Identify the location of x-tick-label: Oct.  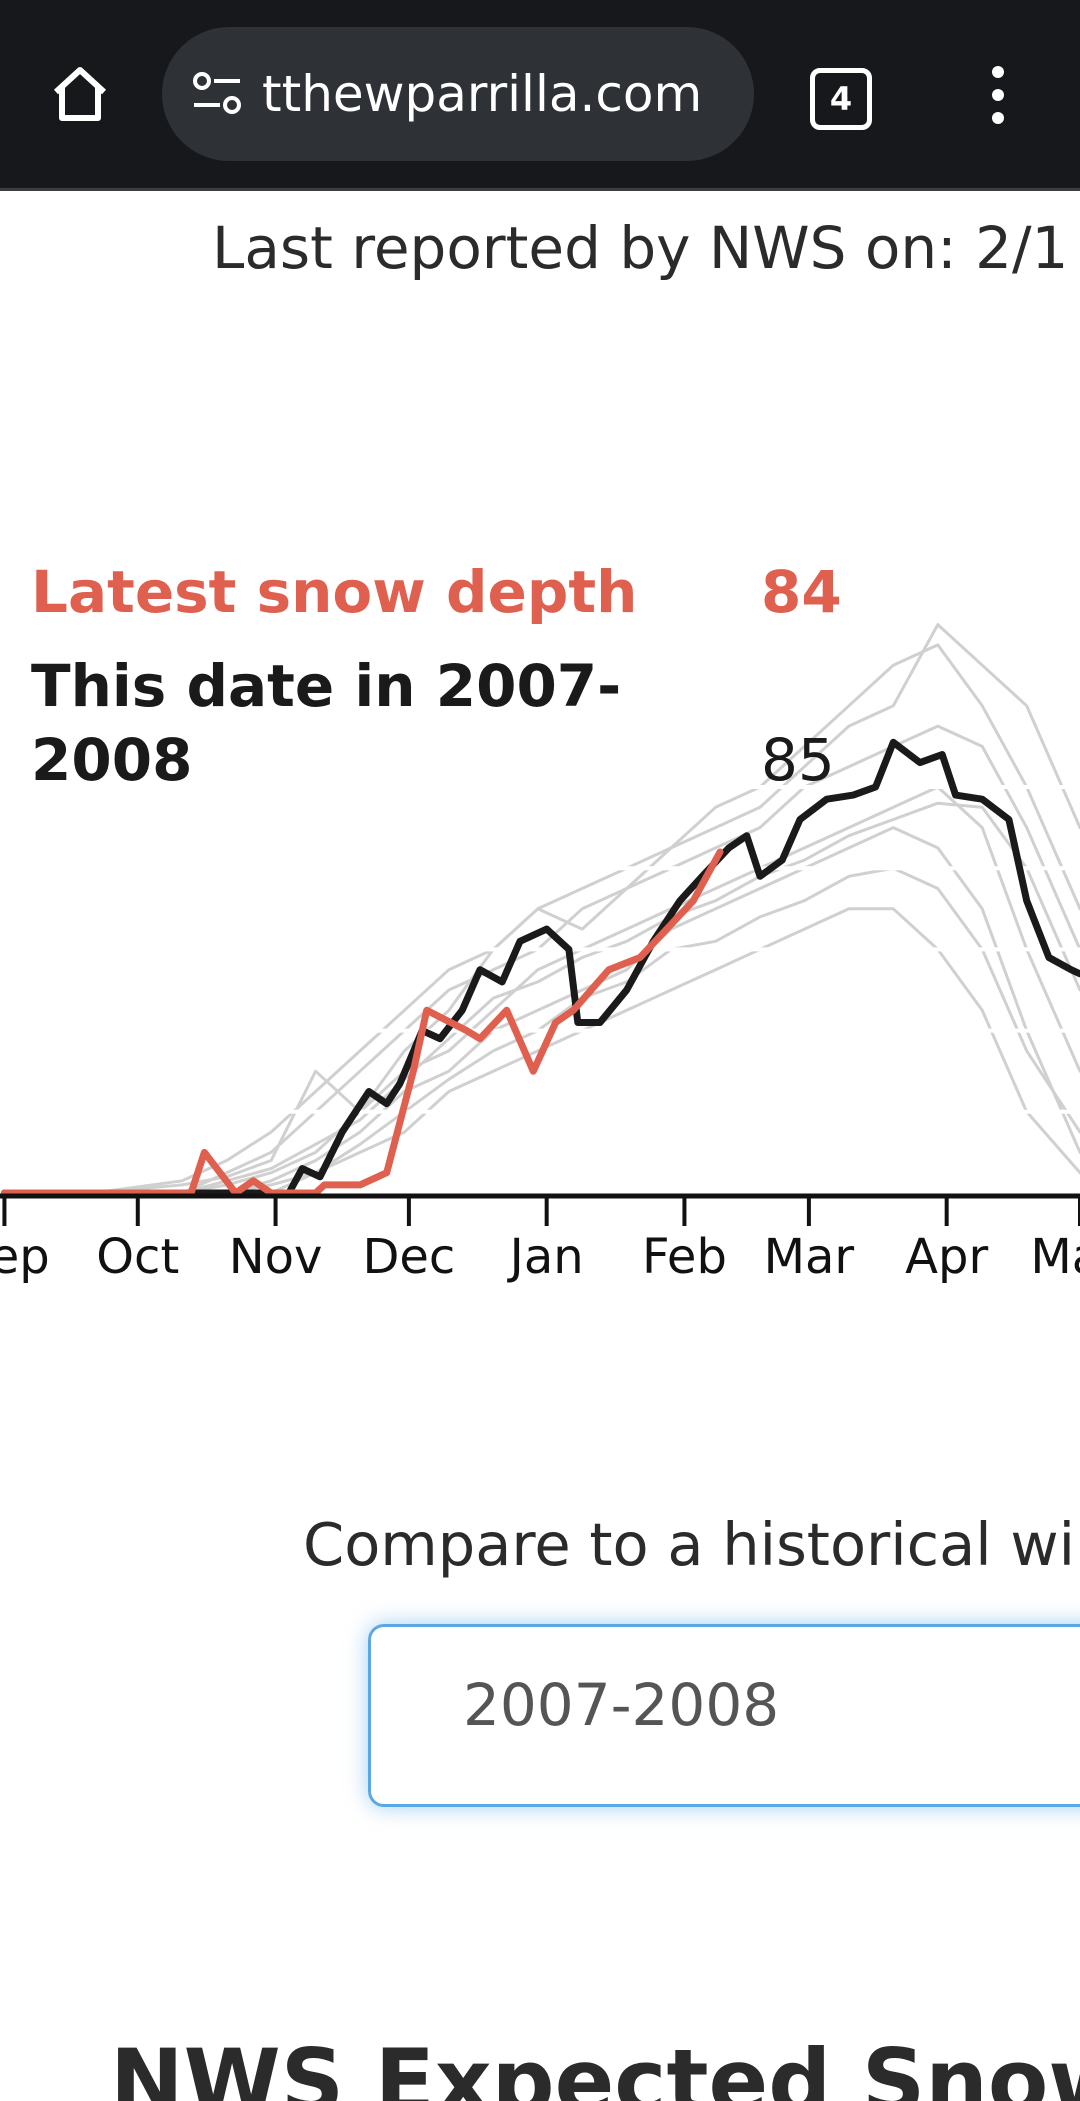
(137, 1257).